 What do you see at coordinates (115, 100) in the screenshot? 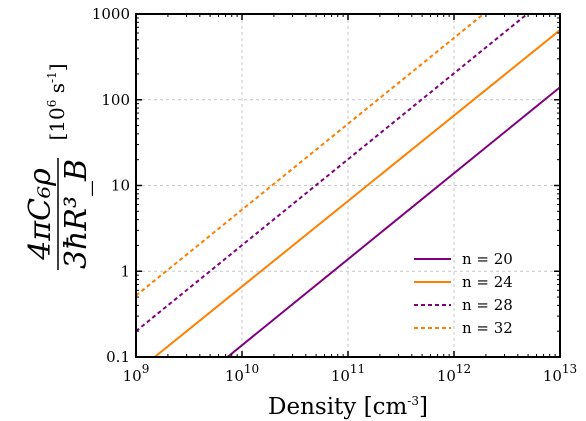
I see `y-tick-label: 100` at bounding box center [115, 100].